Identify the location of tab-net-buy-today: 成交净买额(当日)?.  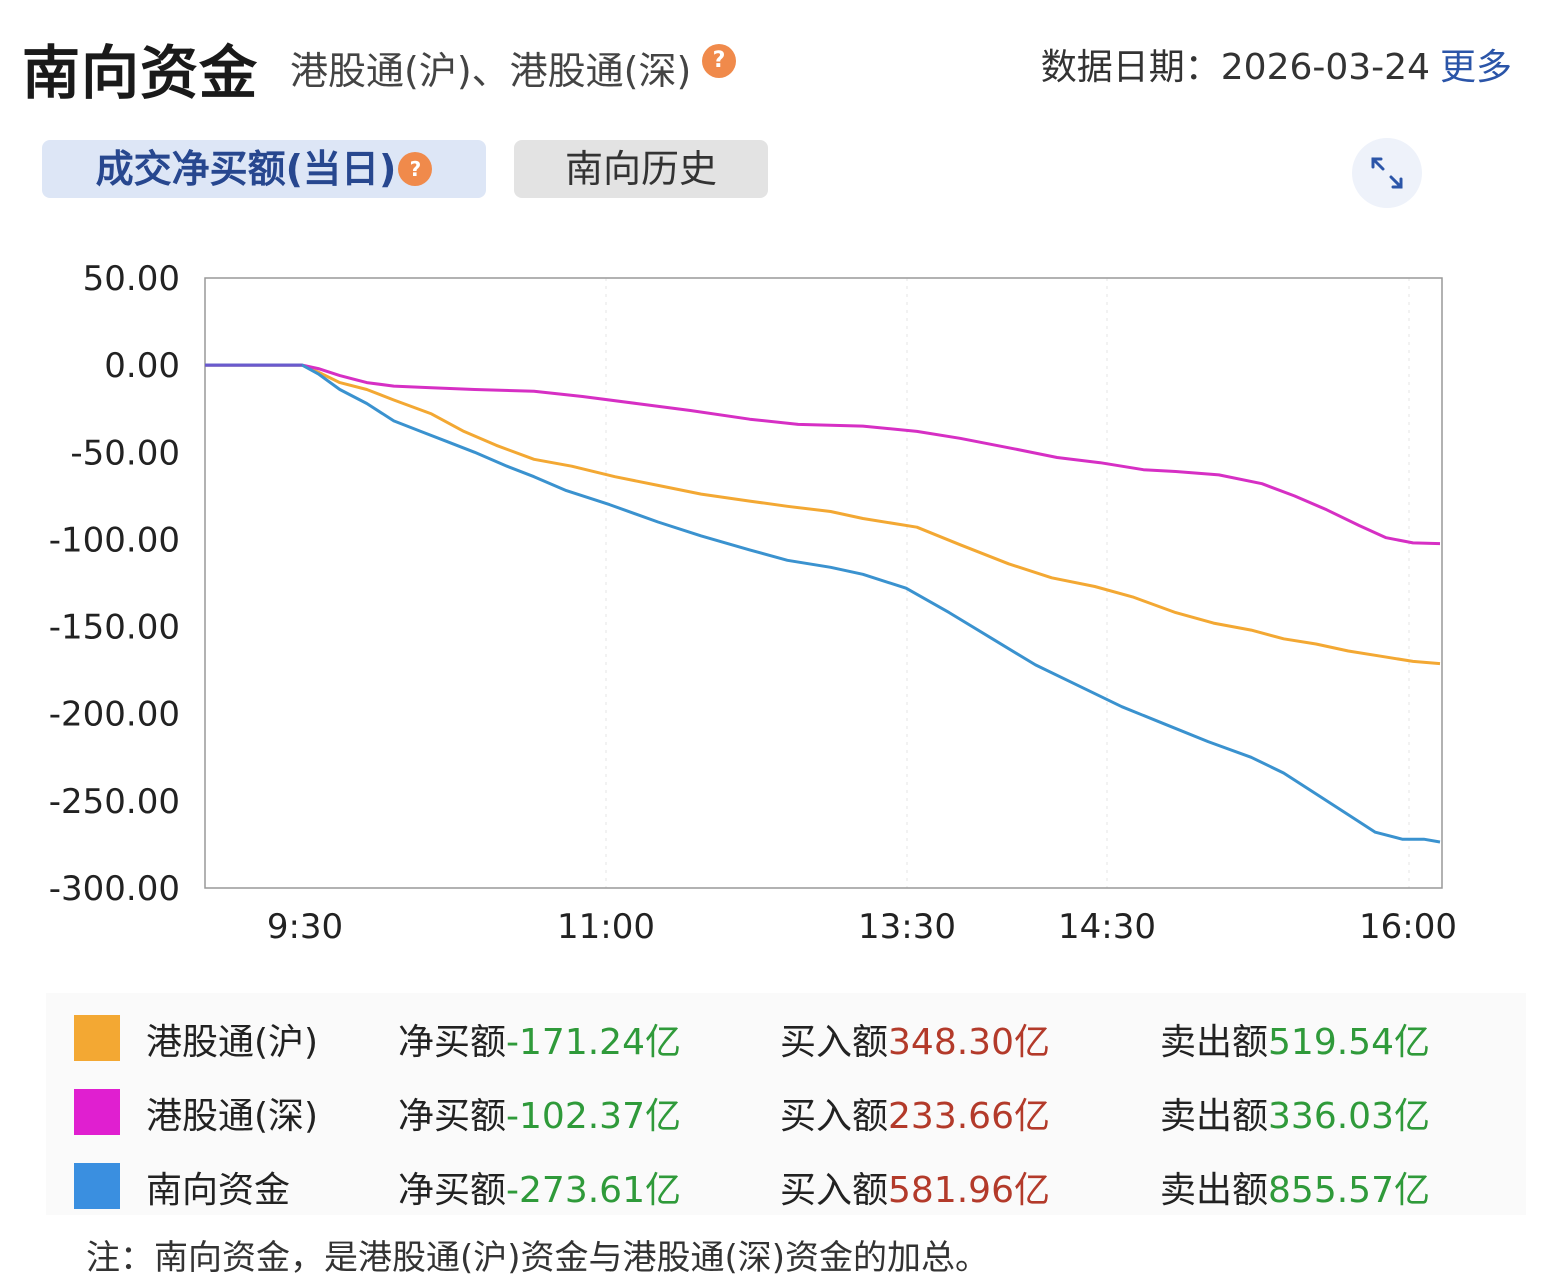
(264, 169).